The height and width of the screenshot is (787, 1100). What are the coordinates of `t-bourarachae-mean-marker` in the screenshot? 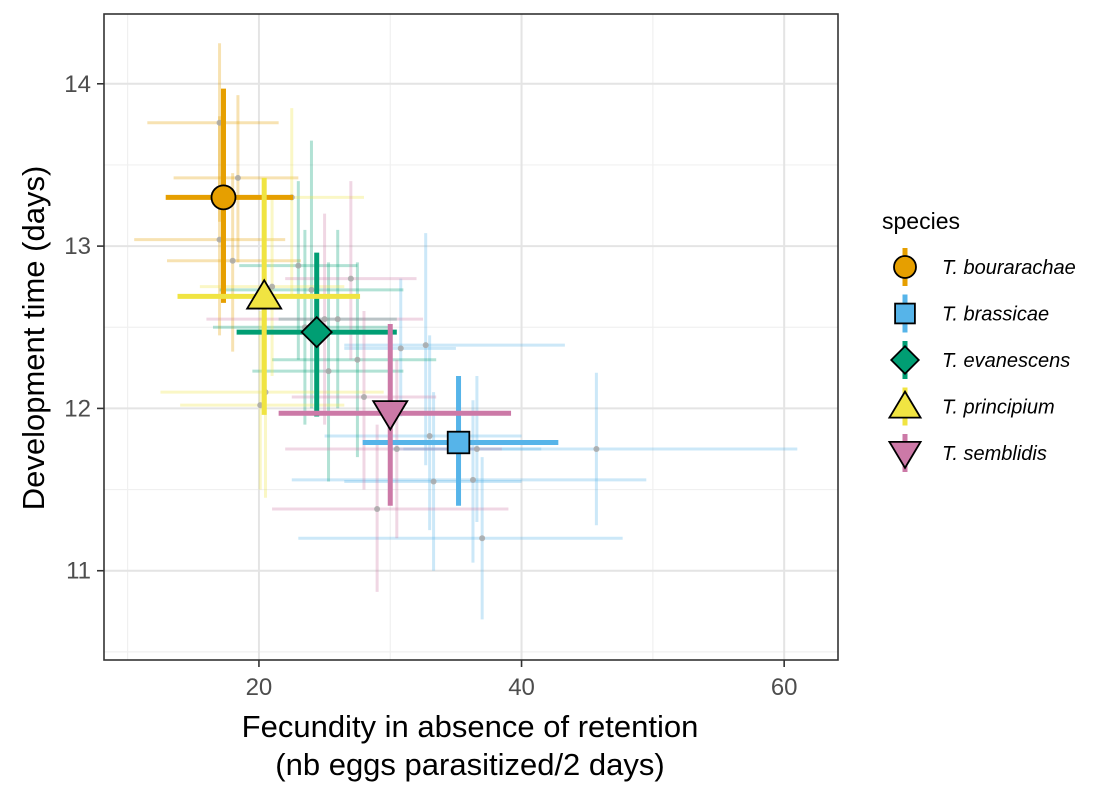 It's located at (223, 197).